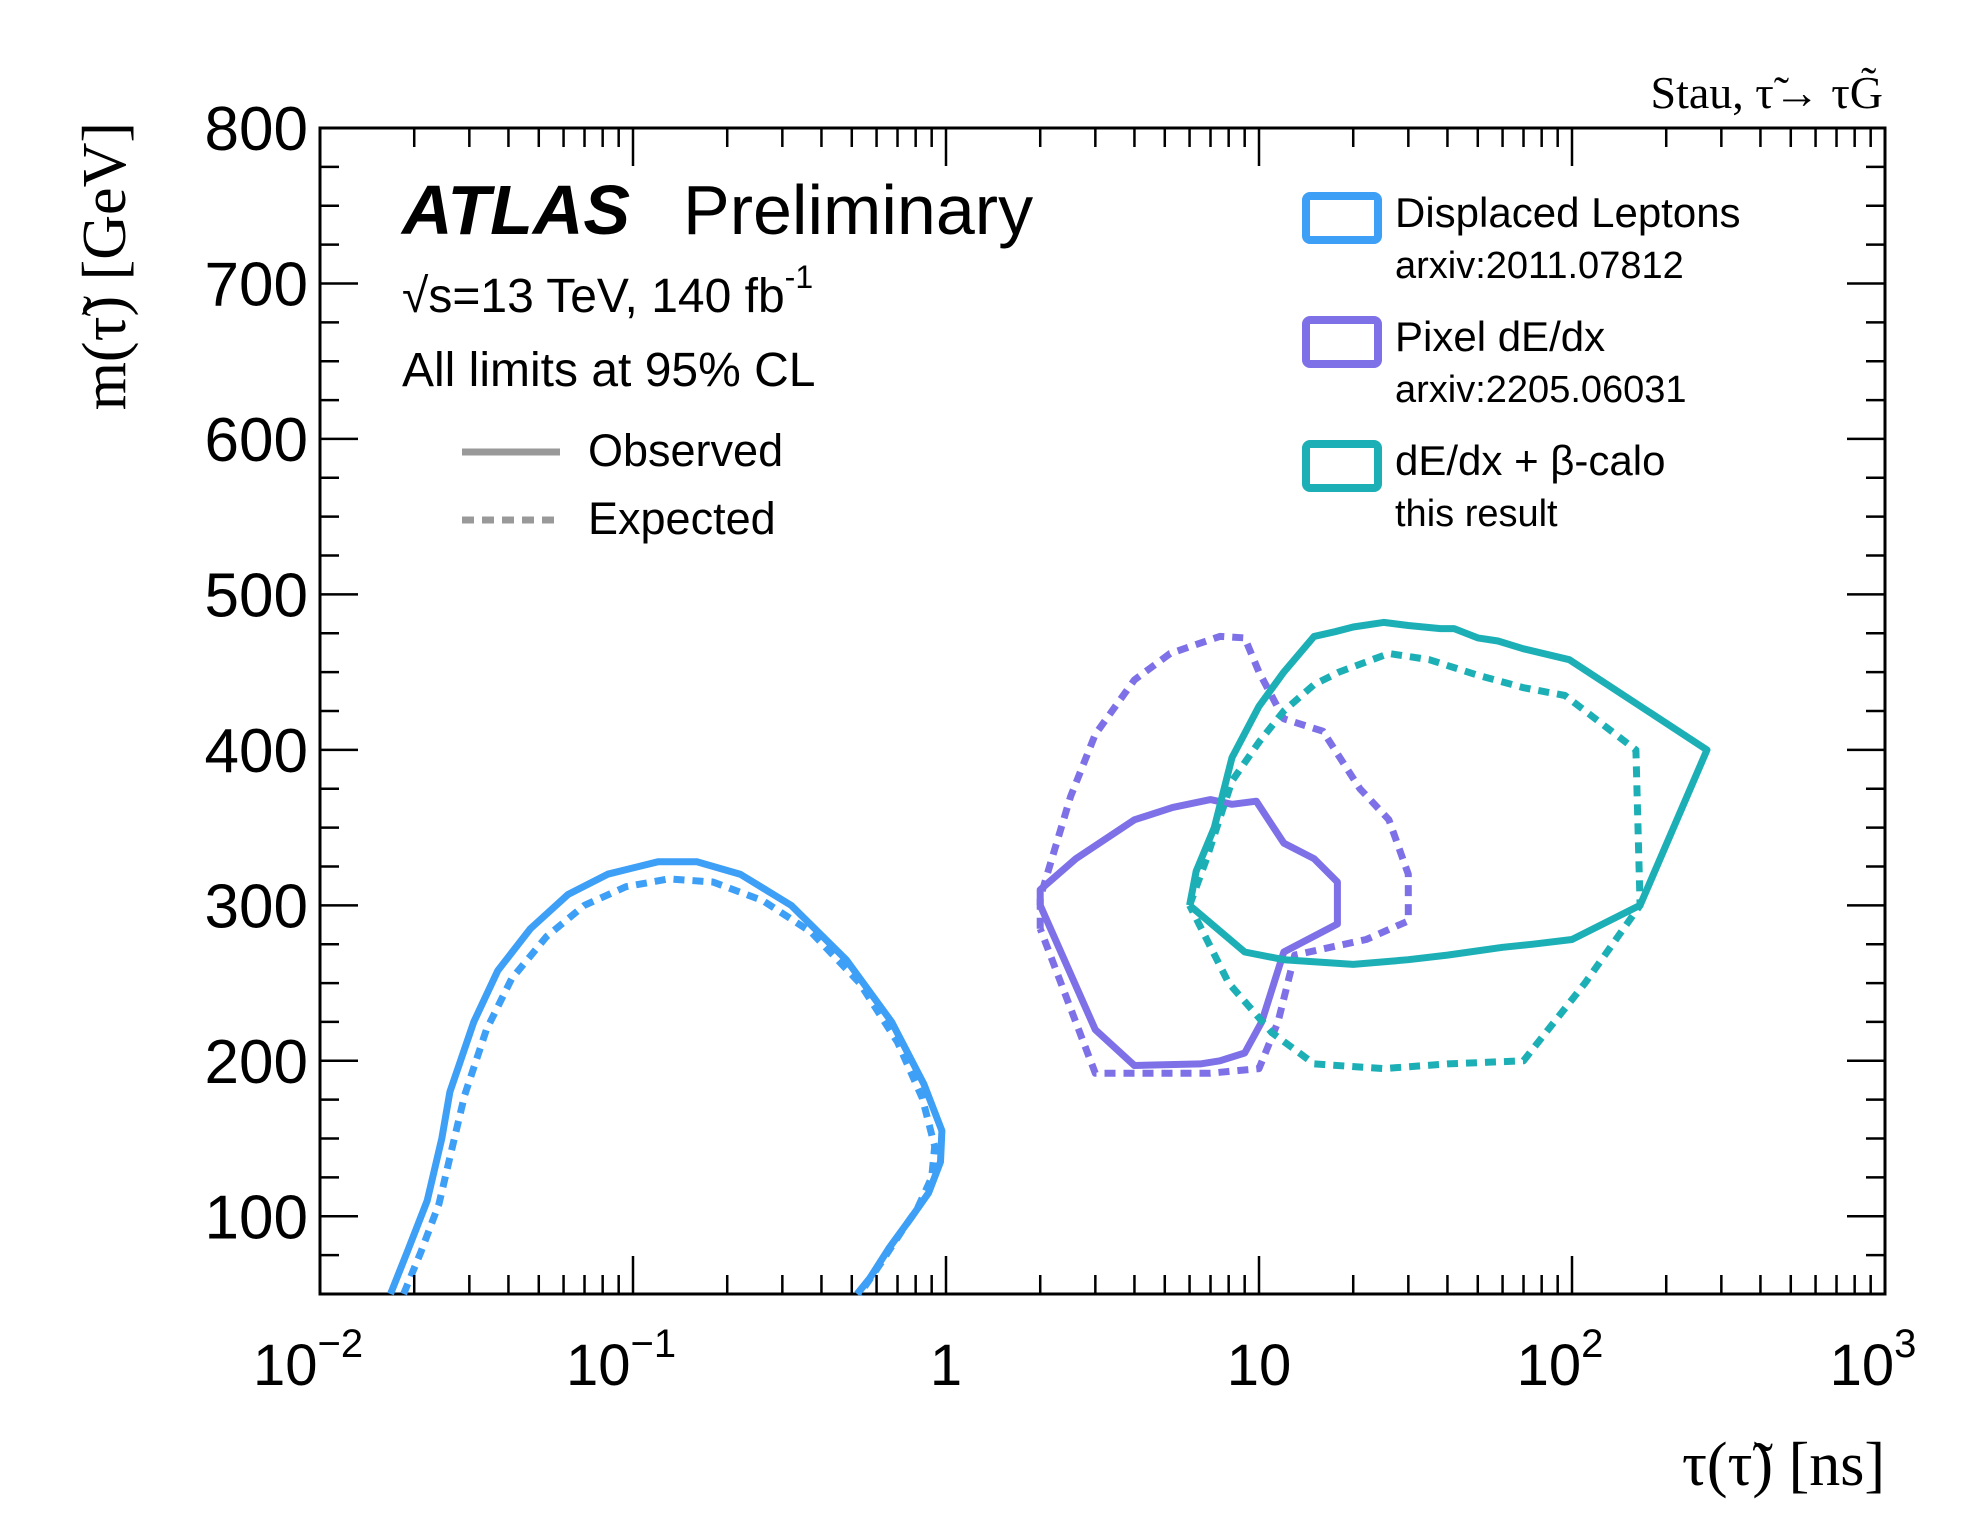 Image resolution: width=1980 pixels, height=1535 pixels. I want to click on energy-label: √s=13 TeV, 140 fb-1, so click(607, 291).